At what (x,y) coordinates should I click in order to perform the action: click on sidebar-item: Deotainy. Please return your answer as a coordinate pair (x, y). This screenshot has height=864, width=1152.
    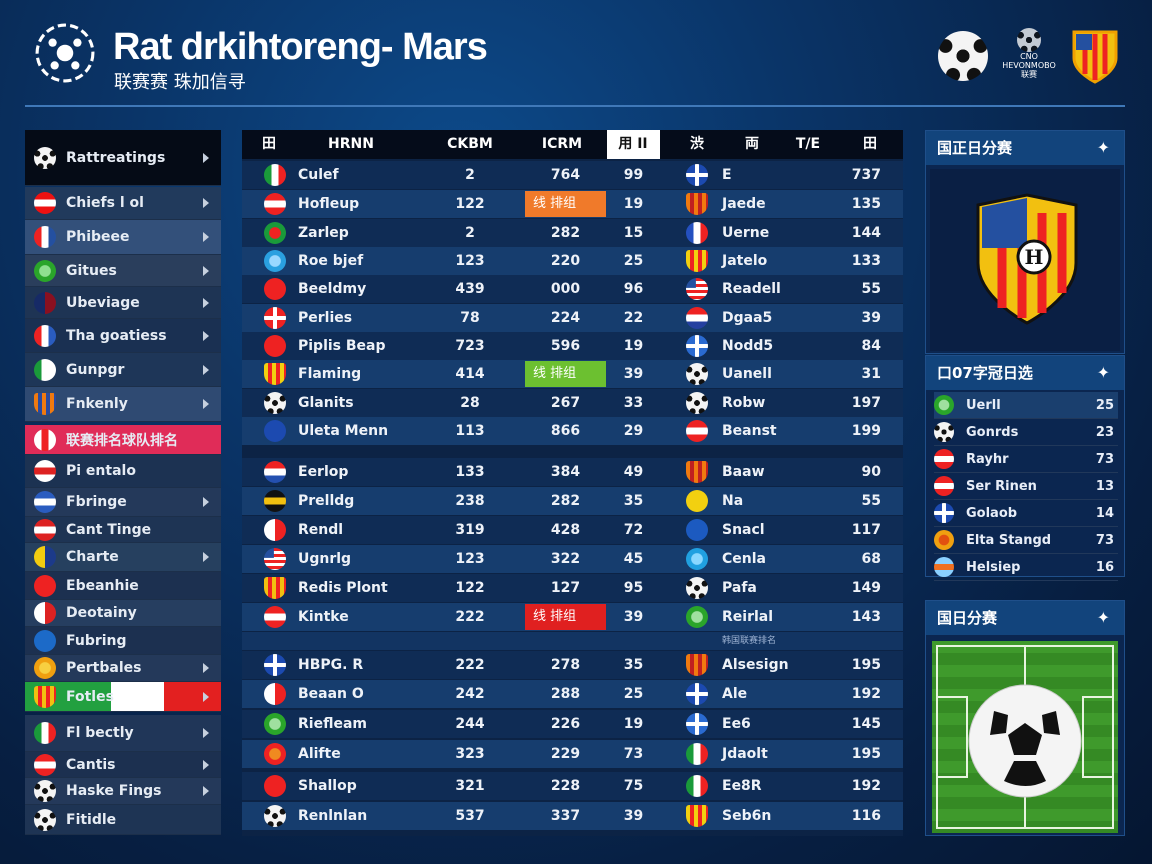
    Looking at the image, I should click on (123, 613).